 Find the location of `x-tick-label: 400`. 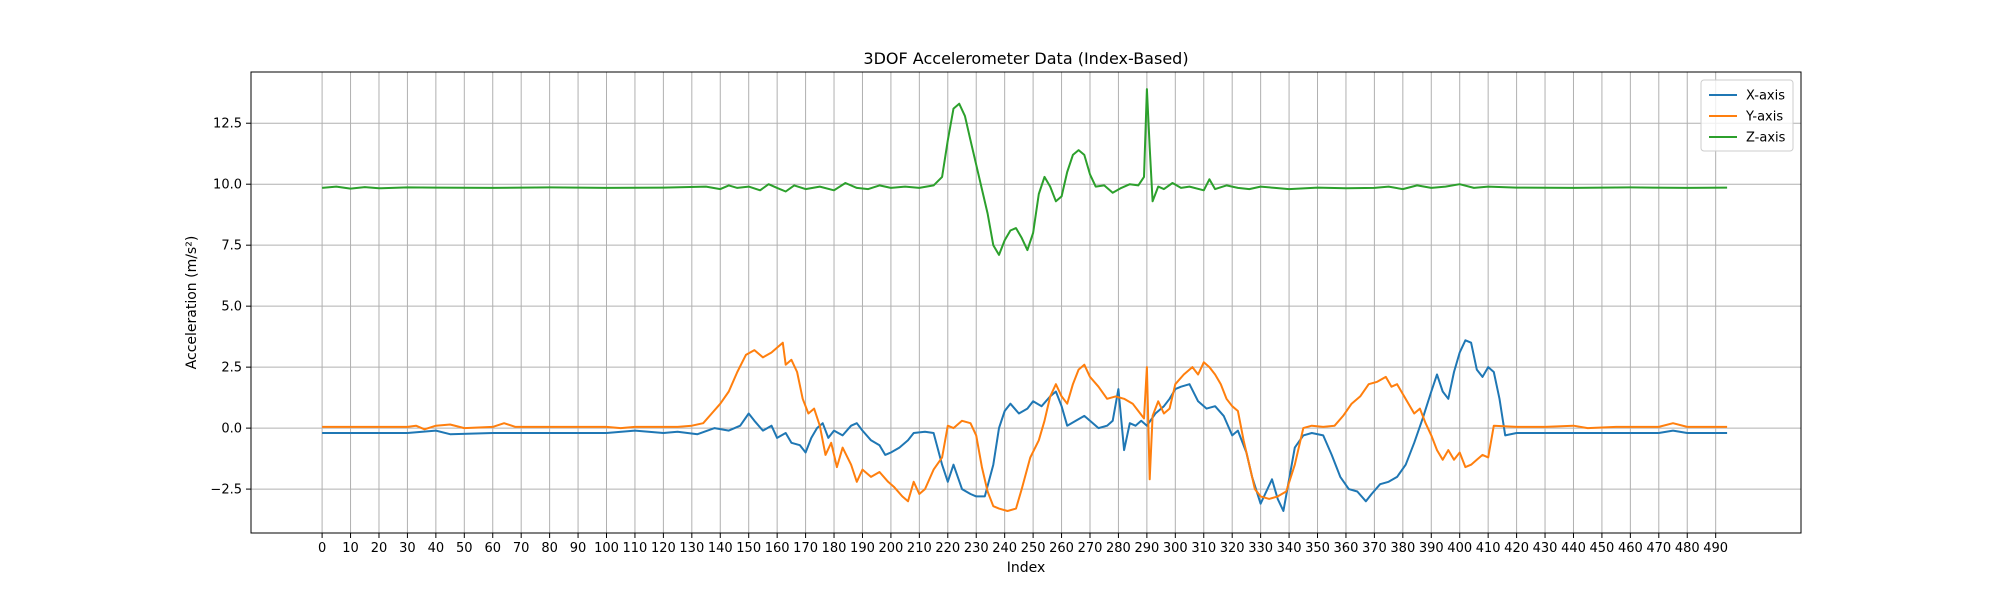

x-tick-label: 400 is located at coordinates (1459, 548).